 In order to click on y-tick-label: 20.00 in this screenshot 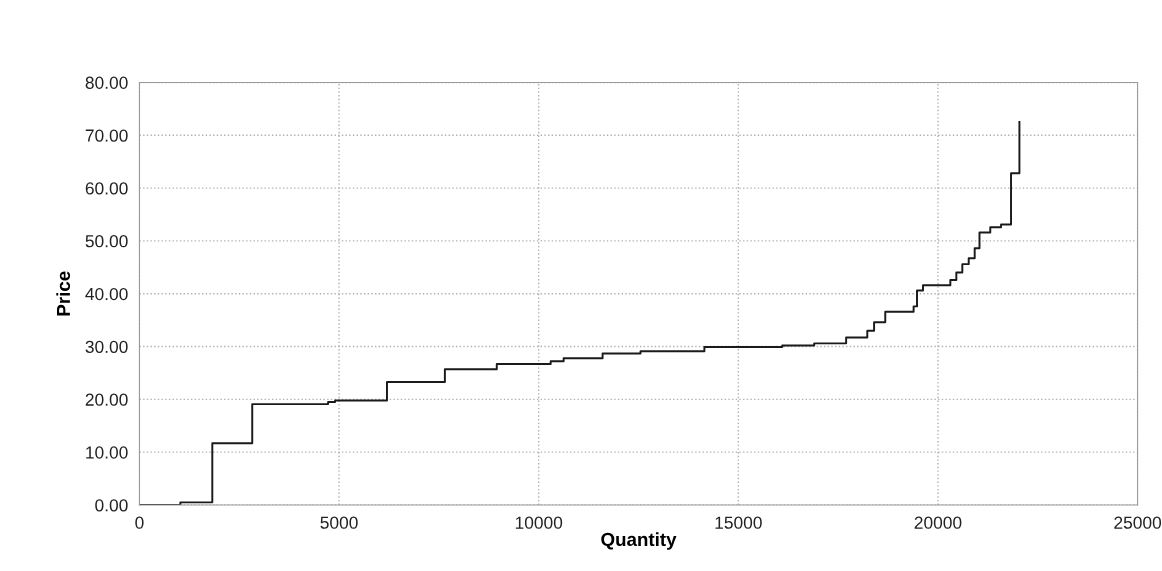, I will do `click(106, 399)`.